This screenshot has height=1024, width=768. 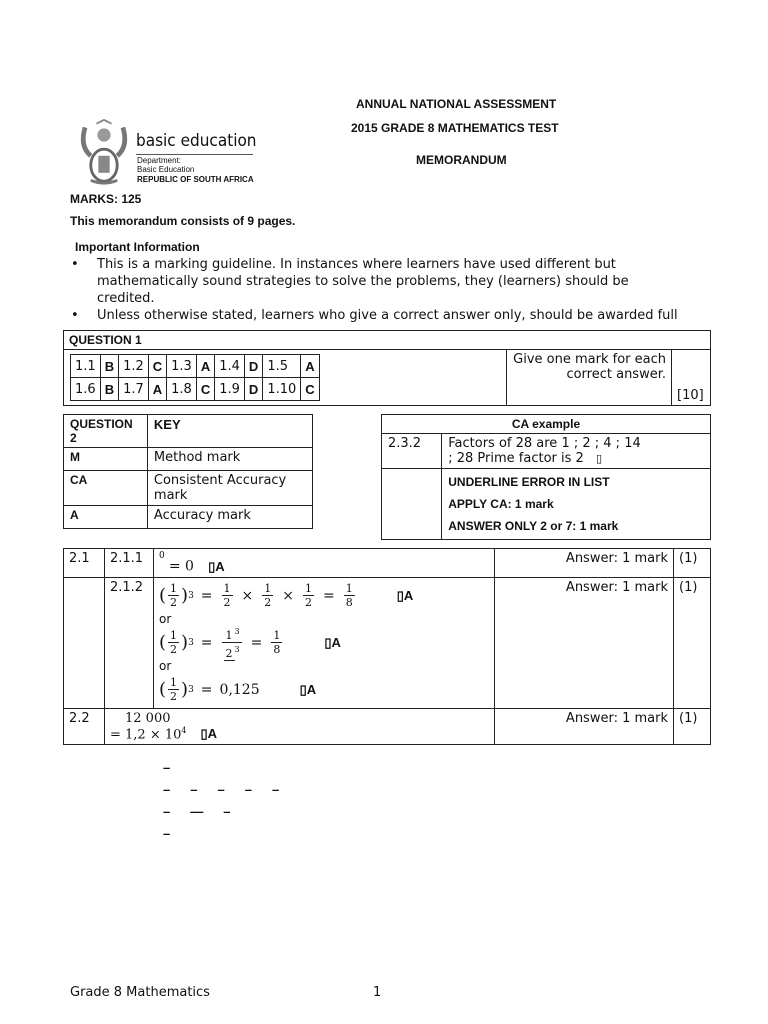 I want to click on expr3-value: 0,125, so click(x=239, y=689).